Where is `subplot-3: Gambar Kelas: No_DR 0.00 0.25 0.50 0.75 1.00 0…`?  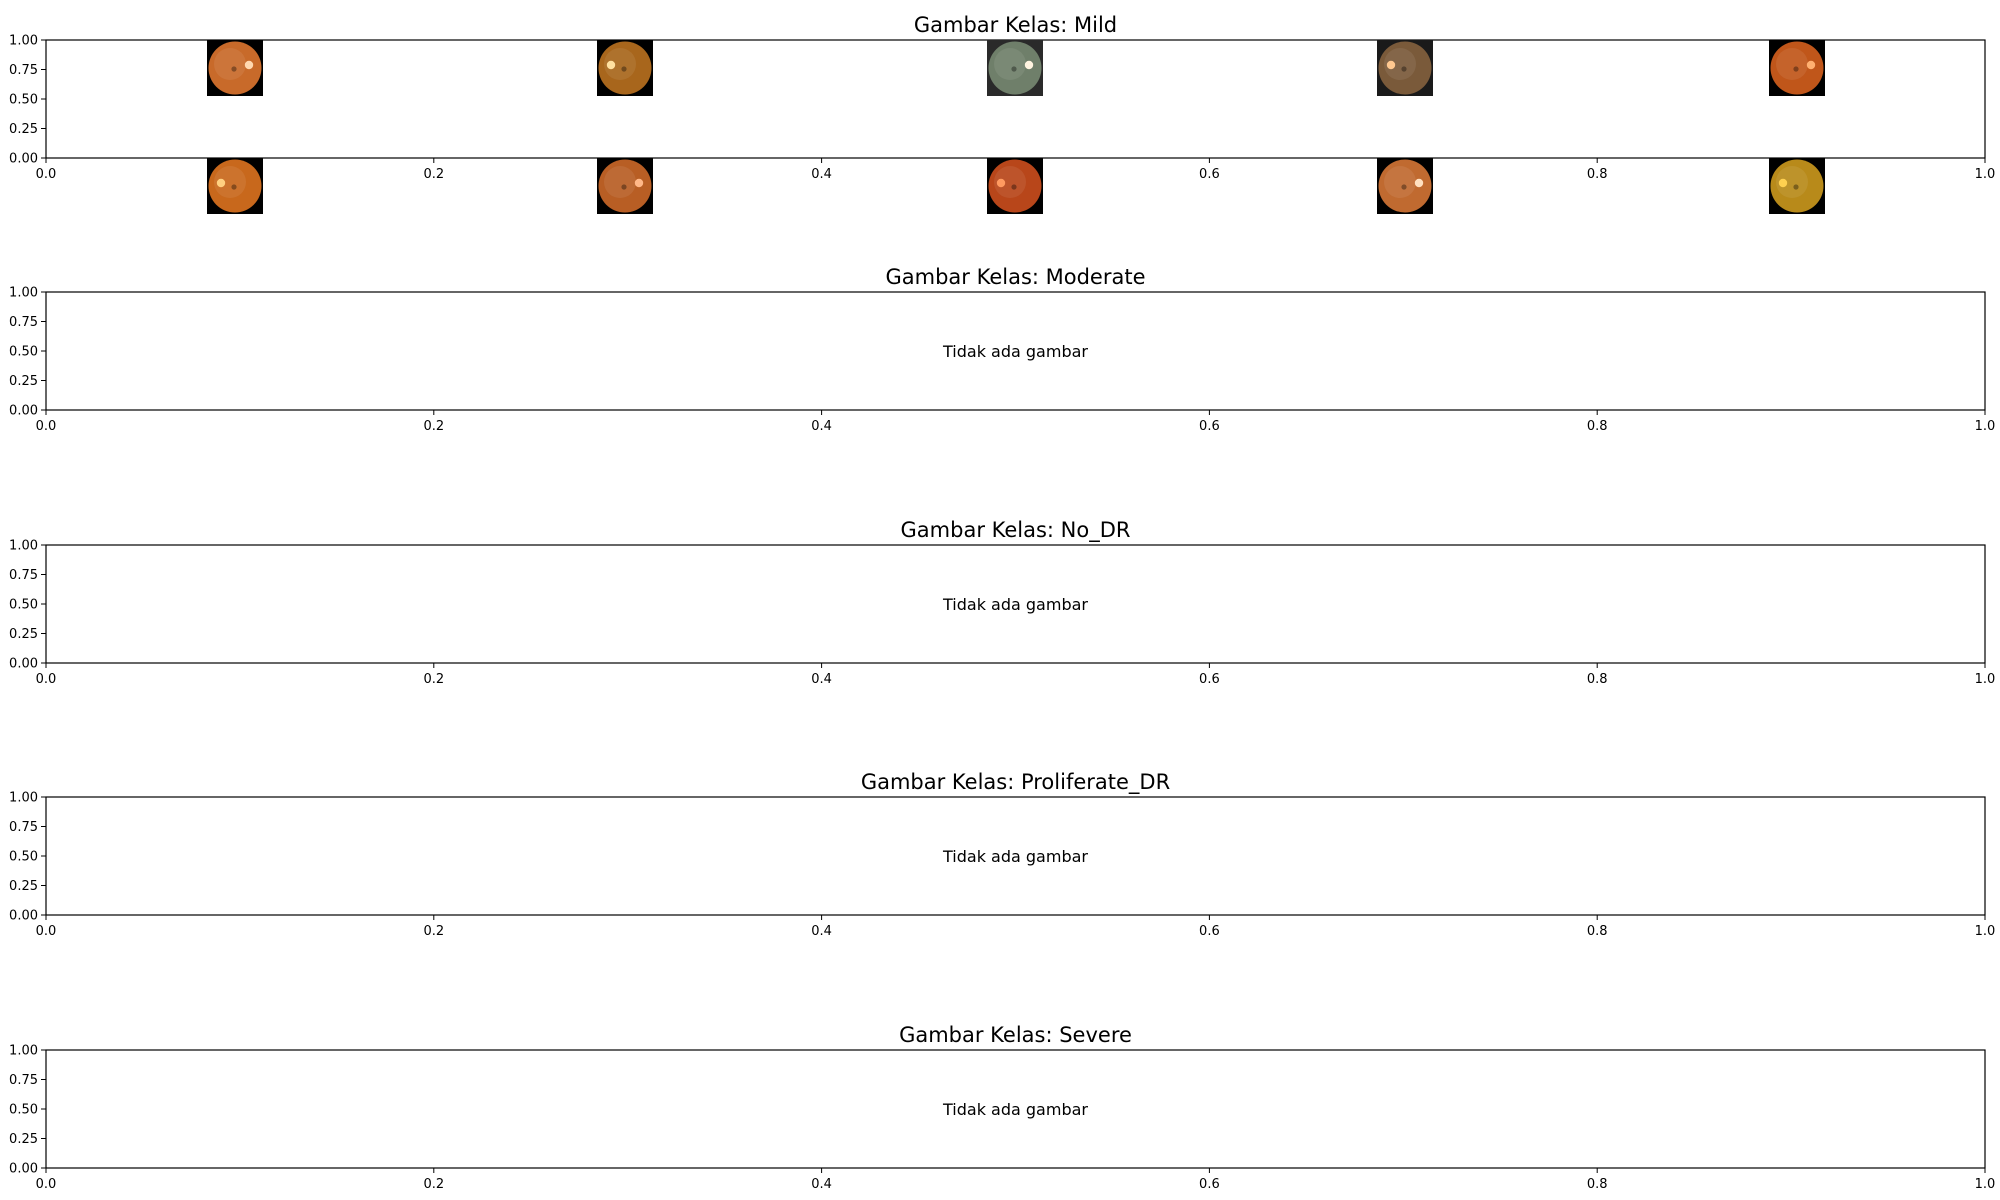 subplot-3: Gambar Kelas: No_DR 0.00 0.25 0.50 0.75 1.00 0… is located at coordinates (1002, 602).